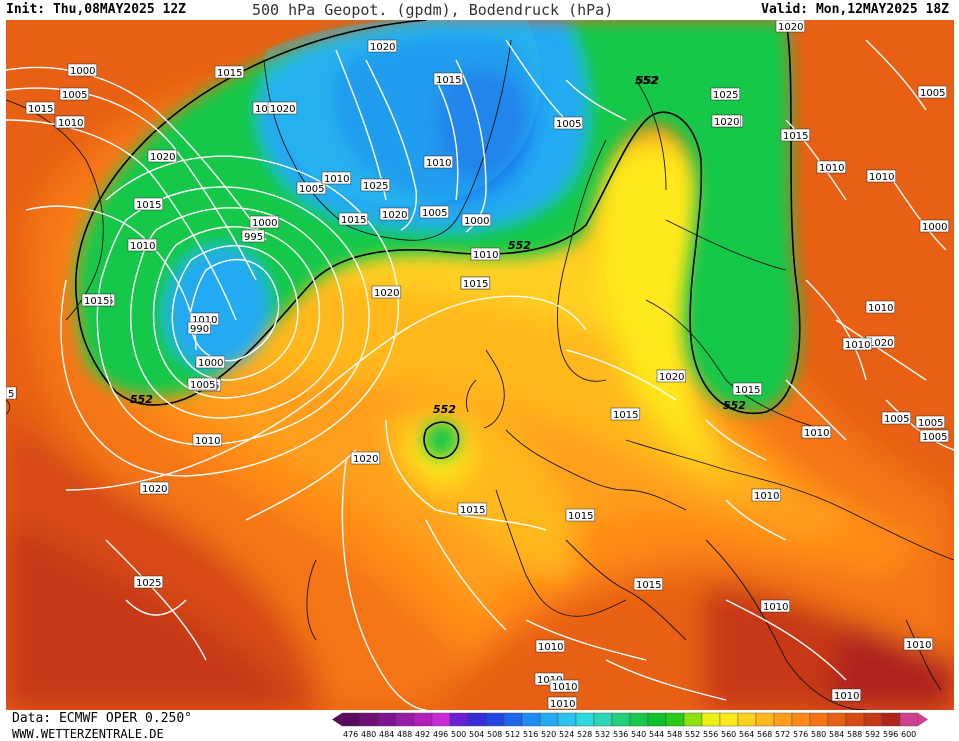 This screenshot has width=959, height=741. What do you see at coordinates (855, 9) in the screenshot?
I see `valid-time: Valid: Mon,12MAY2025 18Z` at bounding box center [855, 9].